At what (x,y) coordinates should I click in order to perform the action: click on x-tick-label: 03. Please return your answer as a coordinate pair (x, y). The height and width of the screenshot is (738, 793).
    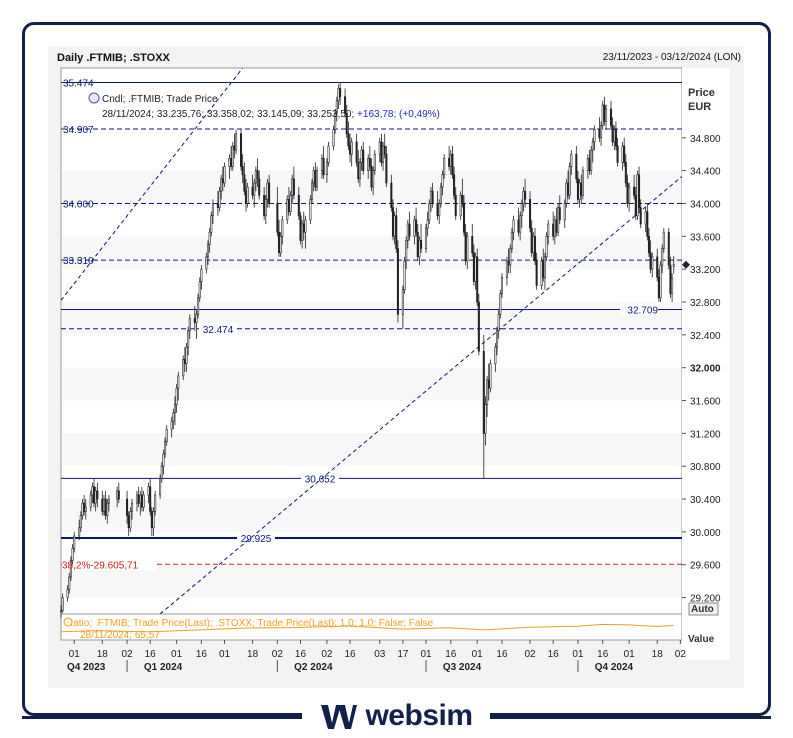
    Looking at the image, I should click on (380, 654).